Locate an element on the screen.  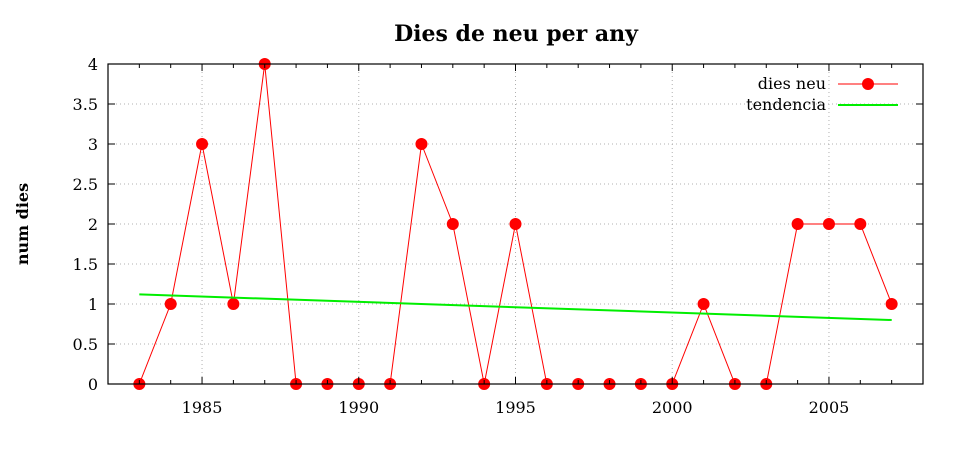
series-line-tendencia is located at coordinates (515, 307).